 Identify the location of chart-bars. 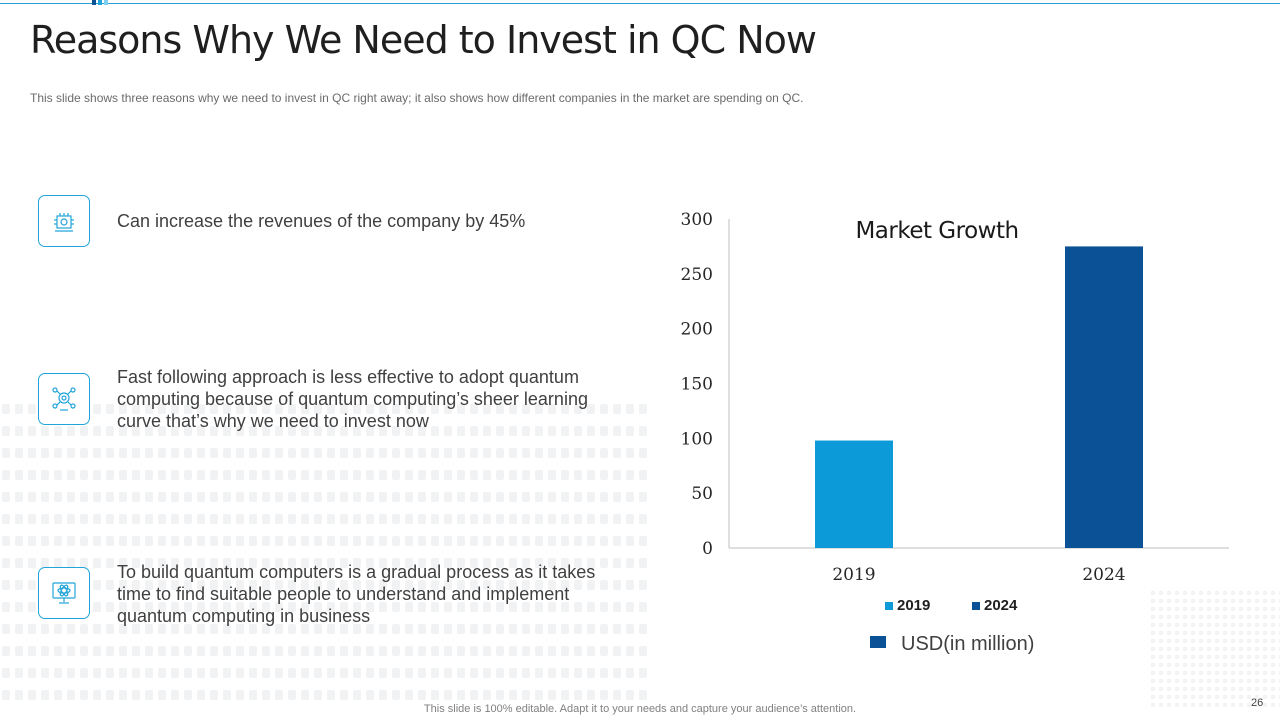
(979, 397).